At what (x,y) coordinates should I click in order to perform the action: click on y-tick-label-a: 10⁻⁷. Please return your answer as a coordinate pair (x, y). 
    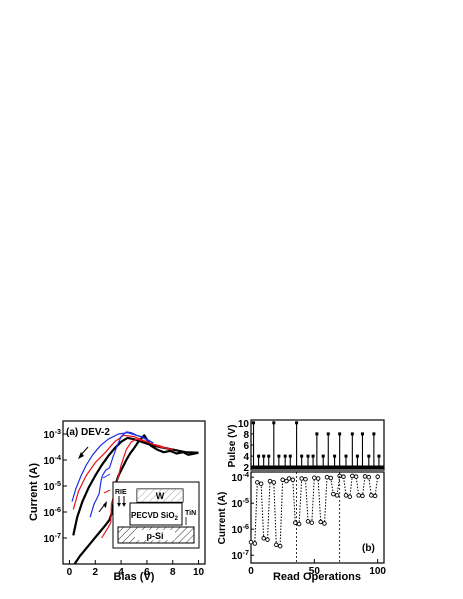
    Looking at the image, I should click on (52, 538).